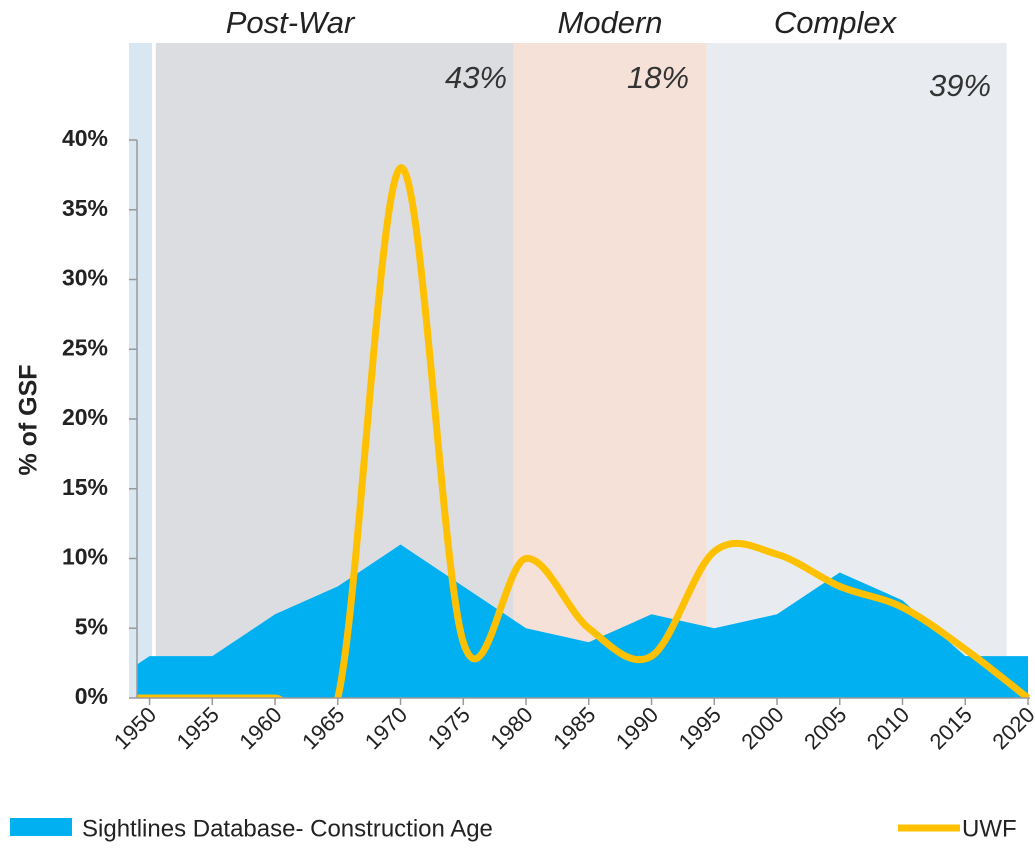 This screenshot has width=1035, height=851. Describe the element at coordinates (135, 728) in the screenshot. I see `x-tick-label: 1950` at that location.